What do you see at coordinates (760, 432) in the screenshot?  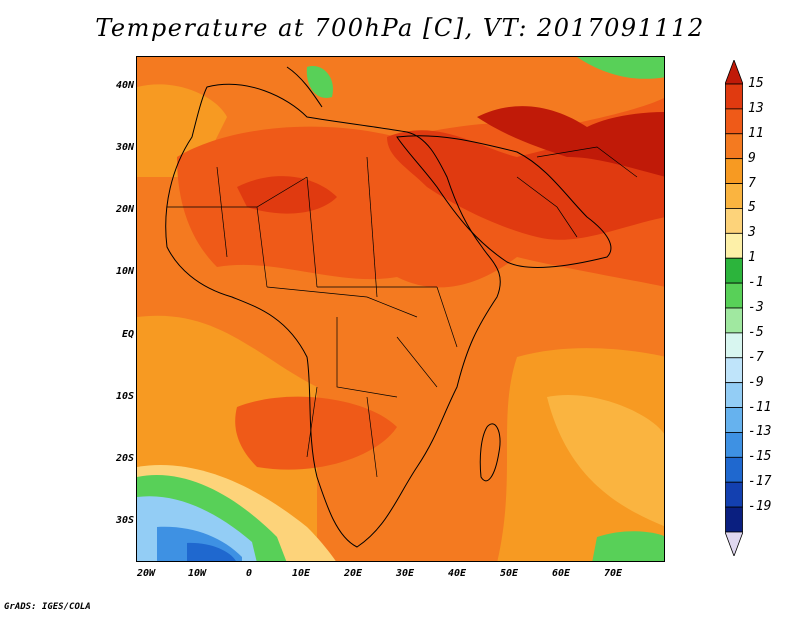 I see `colorbar-label: -13` at bounding box center [760, 432].